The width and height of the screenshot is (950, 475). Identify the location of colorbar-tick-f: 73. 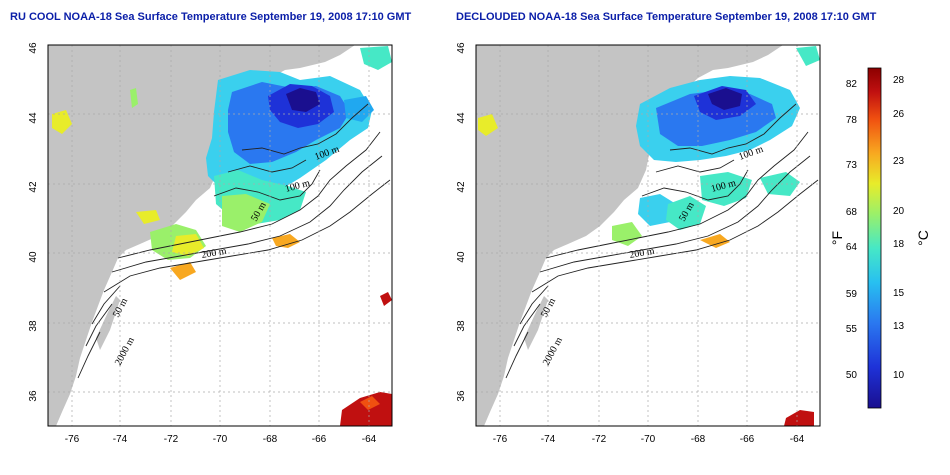
(852, 165).